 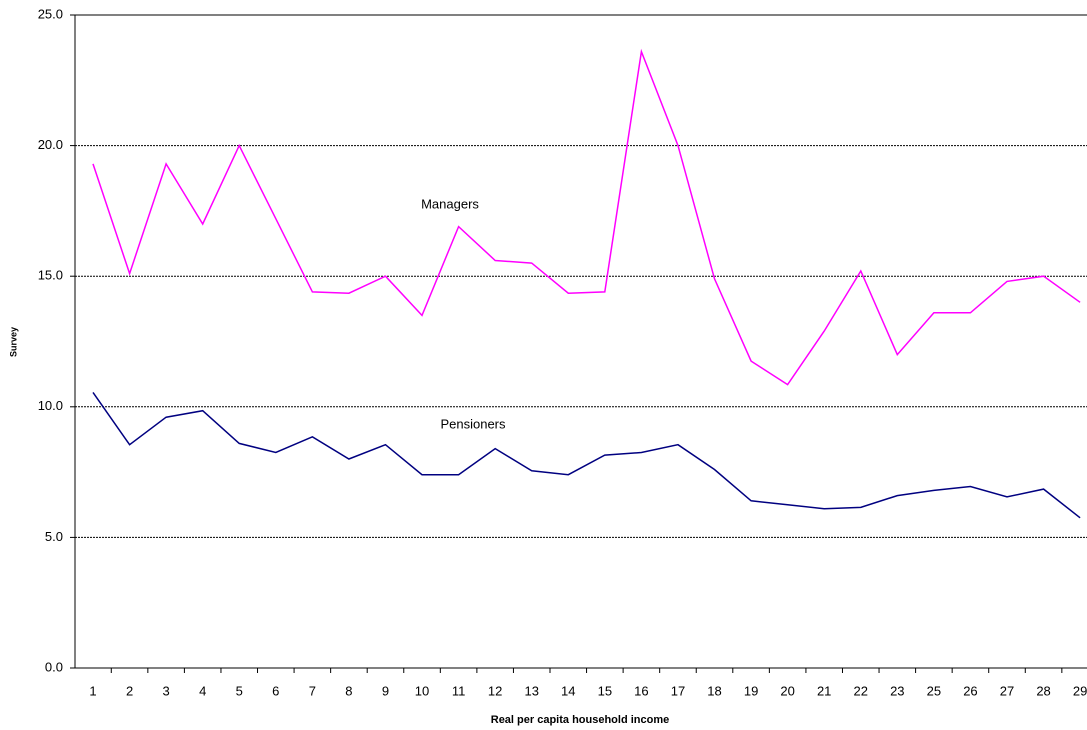 I want to click on x-tick-label: 22, so click(x=861, y=690).